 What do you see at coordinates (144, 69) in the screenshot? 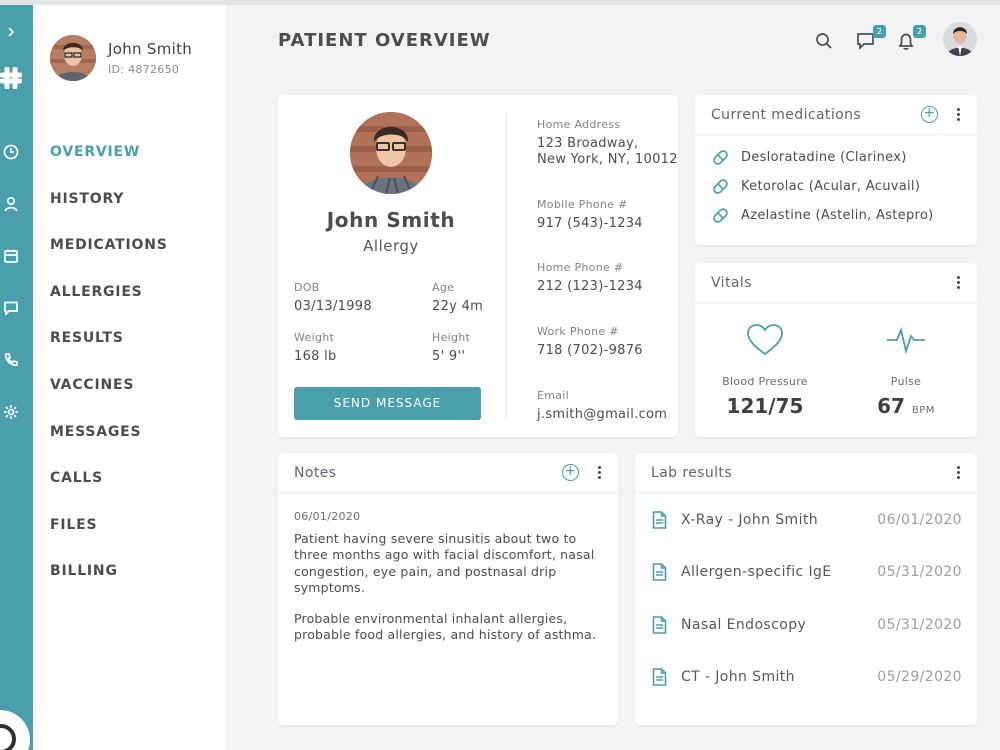
I see `profile-id: ID: 4872650` at bounding box center [144, 69].